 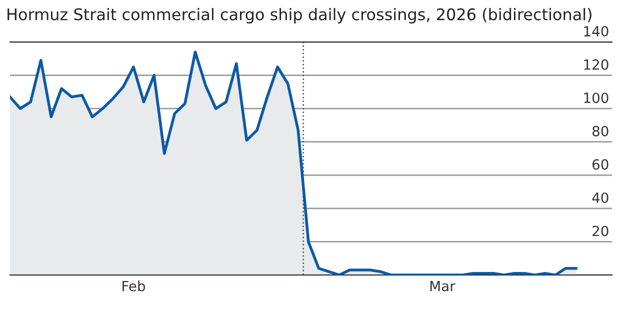 I want to click on x-tick-label: Mar, so click(x=443, y=286).